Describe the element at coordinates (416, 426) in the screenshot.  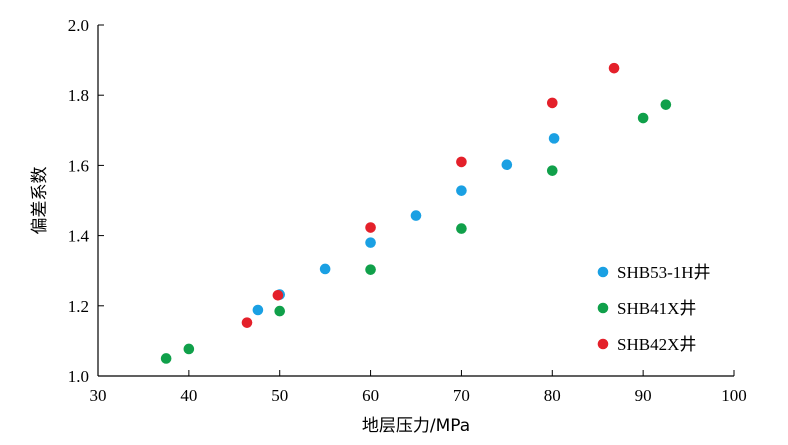
I see `x-axis-title: 地层压力/MPa` at that location.